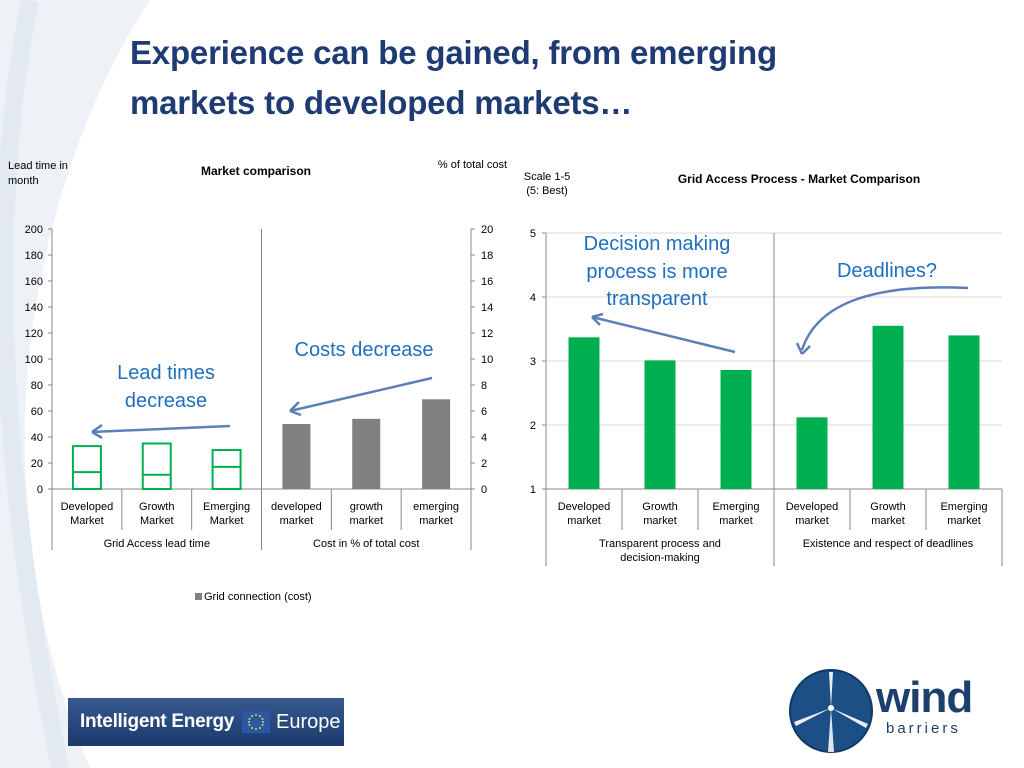 Image resolution: width=1024 pixels, height=768 pixels. Describe the element at coordinates (258, 597) in the screenshot. I see `legend-label: Grid connection (cost)` at that location.